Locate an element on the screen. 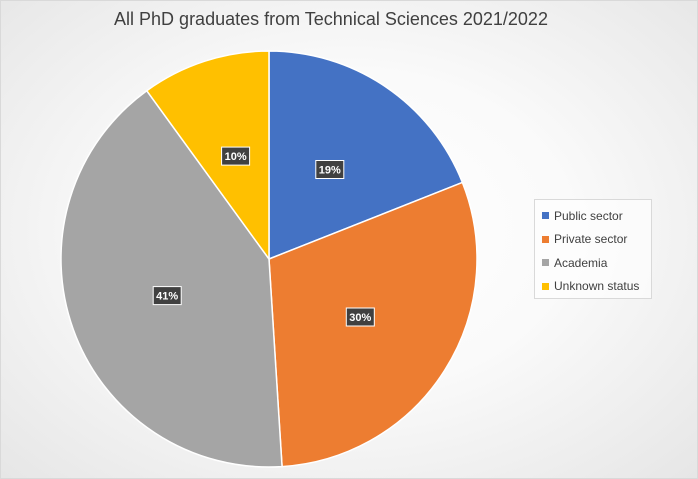 The height and width of the screenshot is (479, 698). data-label-academia: 41% is located at coordinates (167, 296).